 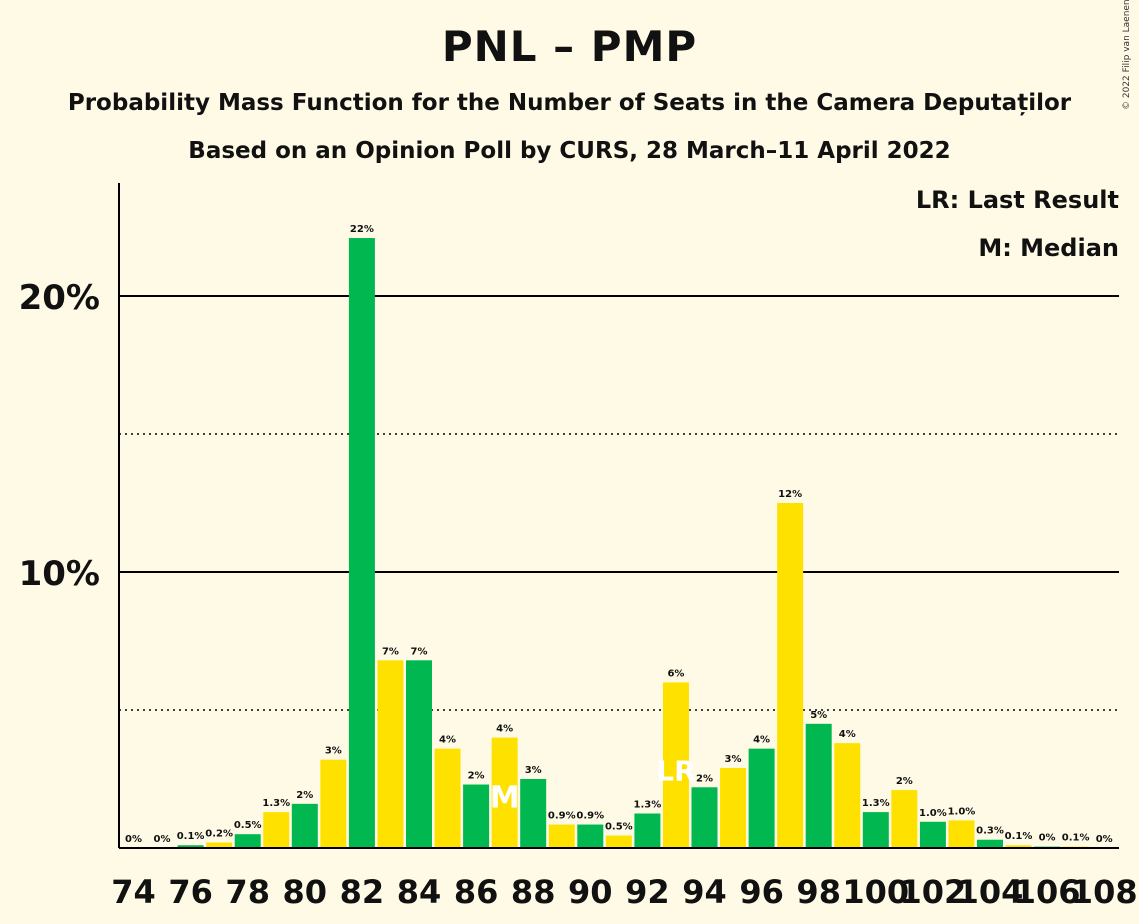 I want to click on x-tick-label: 74, so click(x=133, y=892).